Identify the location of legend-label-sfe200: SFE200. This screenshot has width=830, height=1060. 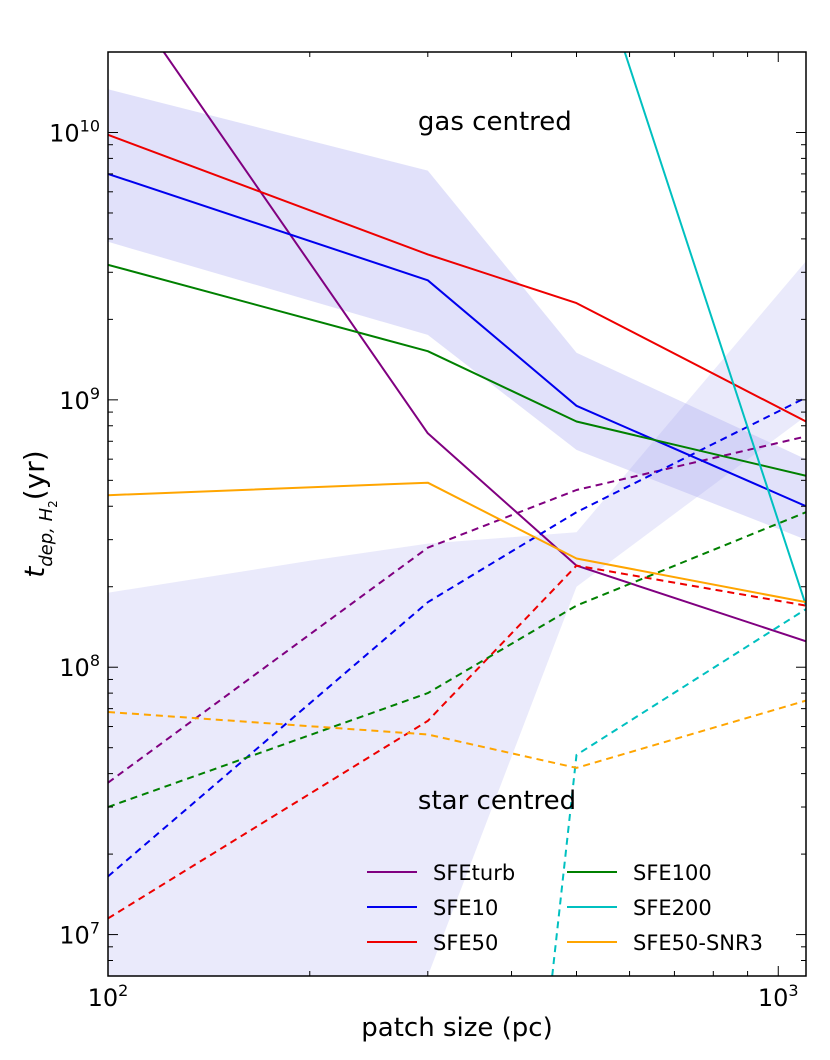
(672, 908).